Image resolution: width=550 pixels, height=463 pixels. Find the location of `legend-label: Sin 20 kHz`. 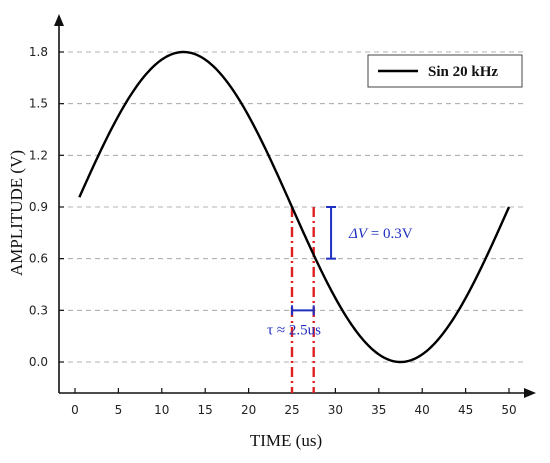

legend-label: Sin 20 kHz is located at coordinates (463, 72).